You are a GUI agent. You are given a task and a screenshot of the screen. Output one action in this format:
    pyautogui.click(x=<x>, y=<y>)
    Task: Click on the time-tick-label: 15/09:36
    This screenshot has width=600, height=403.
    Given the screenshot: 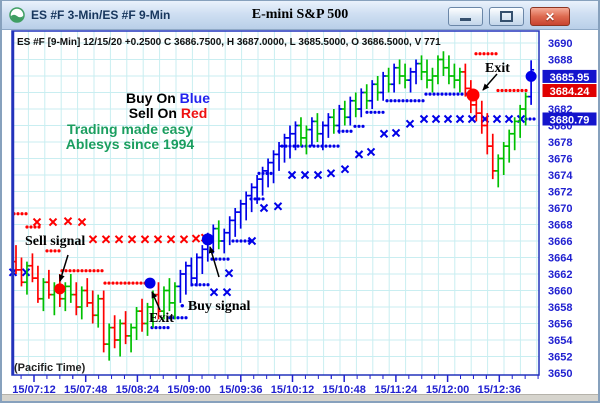 What is the action you would take?
    pyautogui.click(x=240, y=390)
    